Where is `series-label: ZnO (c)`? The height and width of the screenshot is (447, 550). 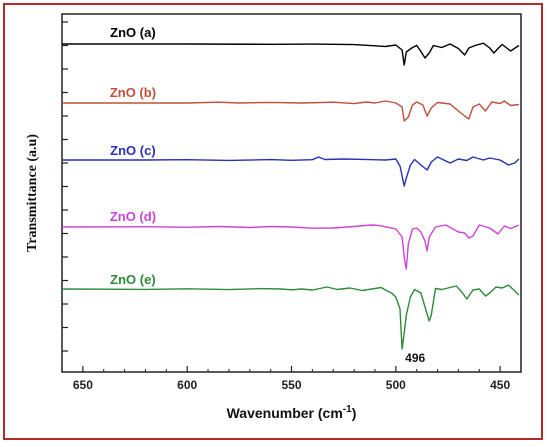 series-label: ZnO (c) is located at coordinates (133, 150).